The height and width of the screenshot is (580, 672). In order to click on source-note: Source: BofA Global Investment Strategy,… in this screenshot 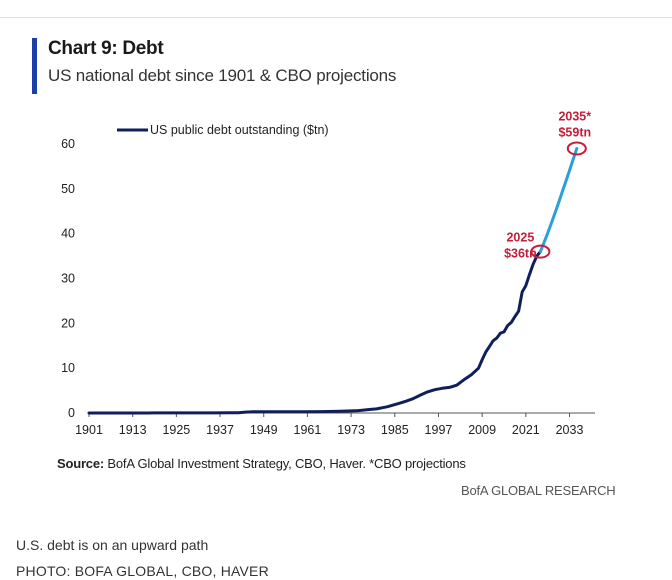, I will do `click(261, 463)`.